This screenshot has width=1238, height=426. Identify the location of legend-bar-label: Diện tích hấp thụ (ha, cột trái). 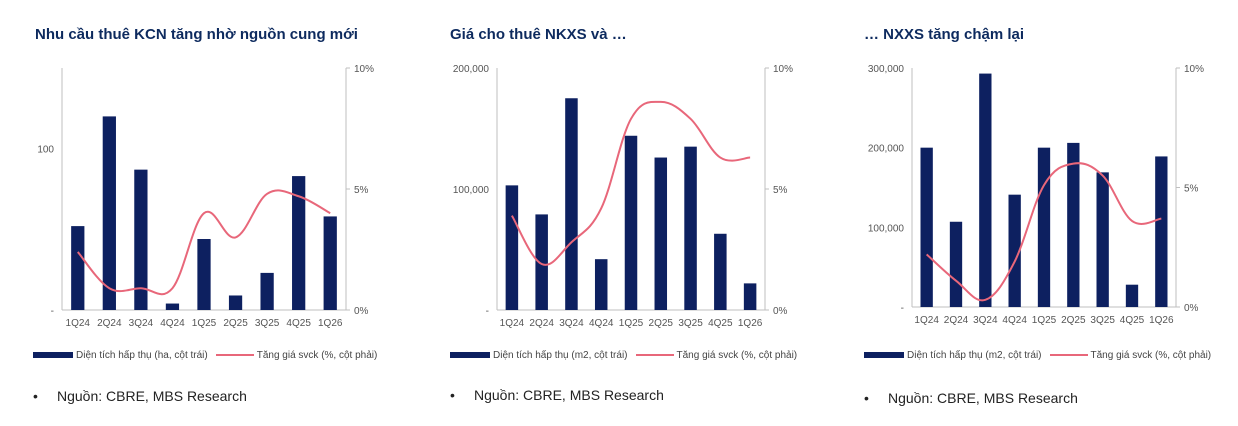
(142, 355).